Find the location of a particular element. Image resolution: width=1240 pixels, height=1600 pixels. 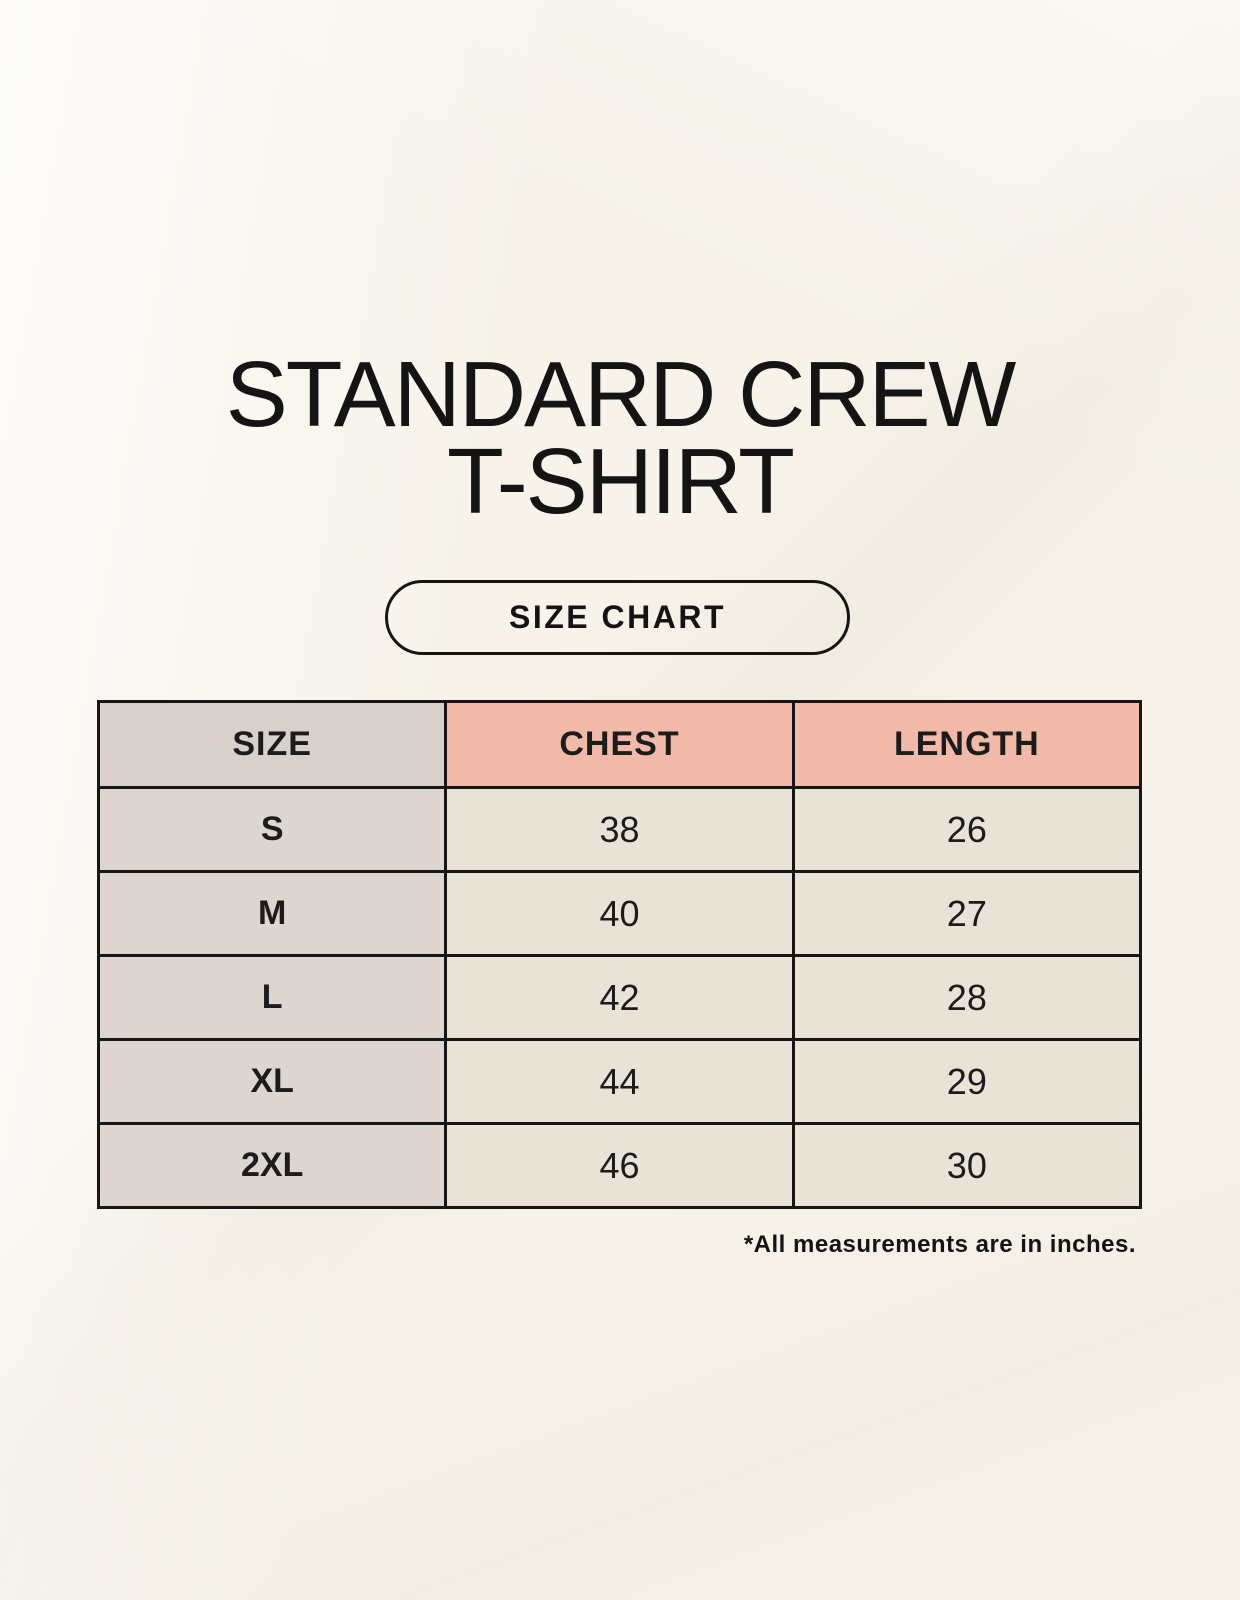

chest-value: 44 is located at coordinates (619, 1081).